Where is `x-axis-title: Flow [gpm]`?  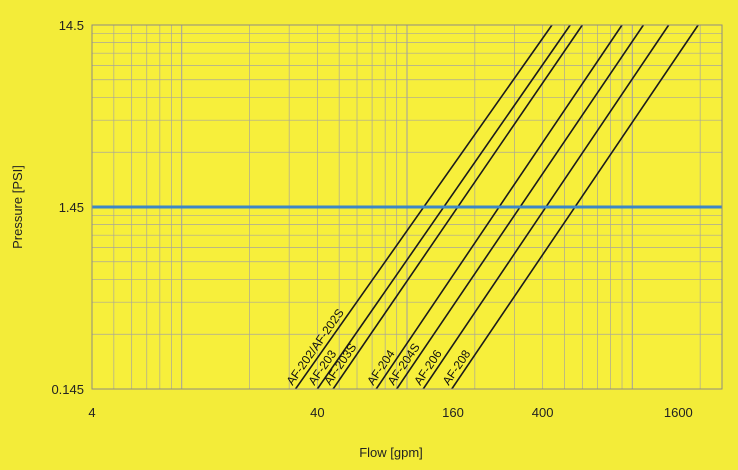 x-axis-title: Flow [gpm] is located at coordinates (391, 452).